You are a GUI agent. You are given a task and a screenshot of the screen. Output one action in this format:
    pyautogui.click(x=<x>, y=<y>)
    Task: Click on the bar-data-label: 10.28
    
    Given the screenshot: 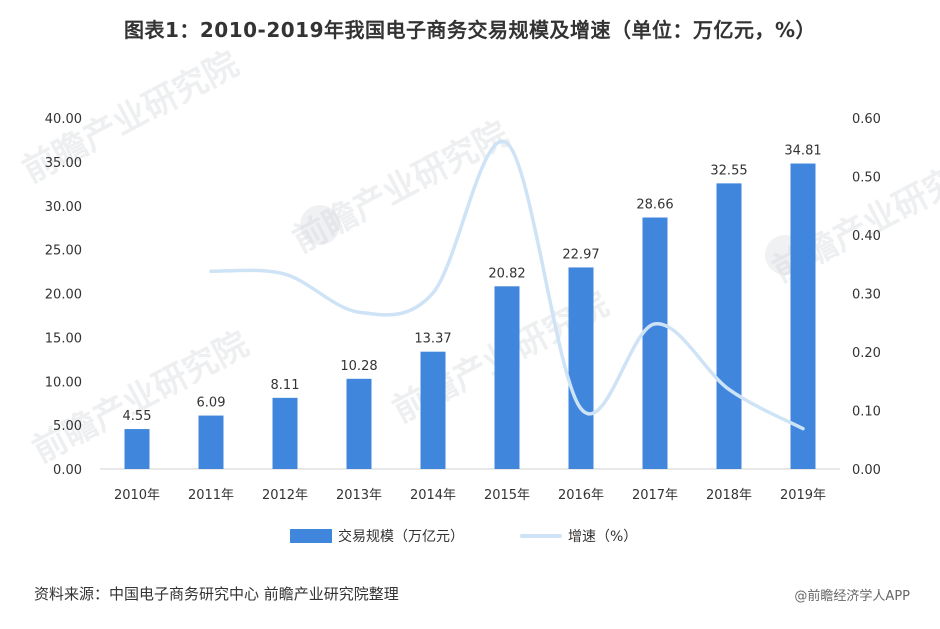 What is the action you would take?
    pyautogui.click(x=358, y=366)
    